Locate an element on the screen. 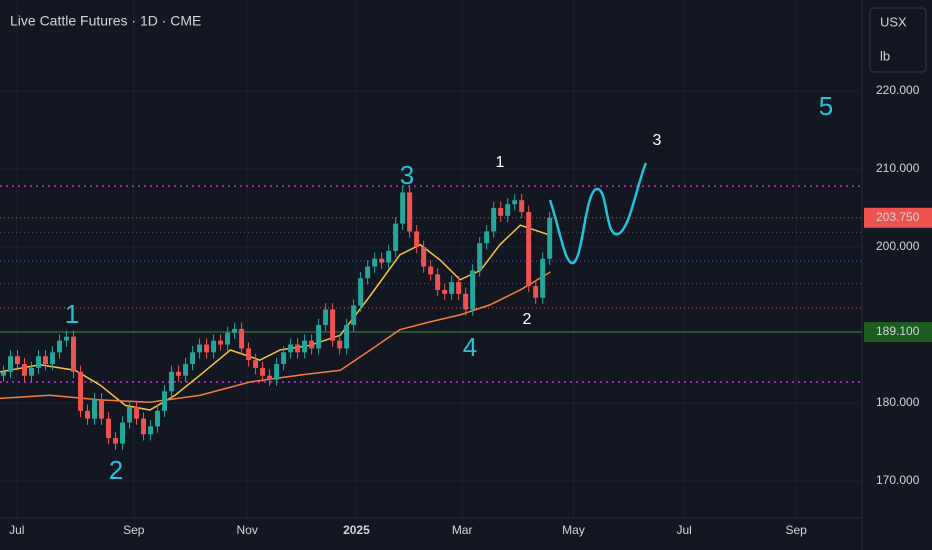 The image size is (932, 550). price-label: 203.750 is located at coordinates (898, 217).